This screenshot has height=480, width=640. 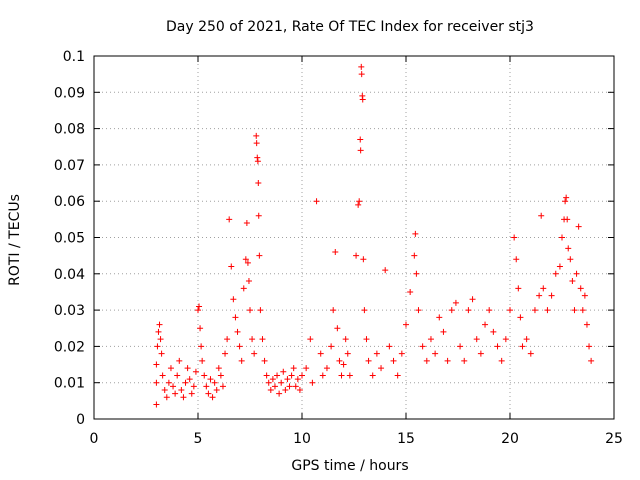 What do you see at coordinates (69, 130) in the screenshot?
I see `y-tick-label: 0.08` at bounding box center [69, 130].